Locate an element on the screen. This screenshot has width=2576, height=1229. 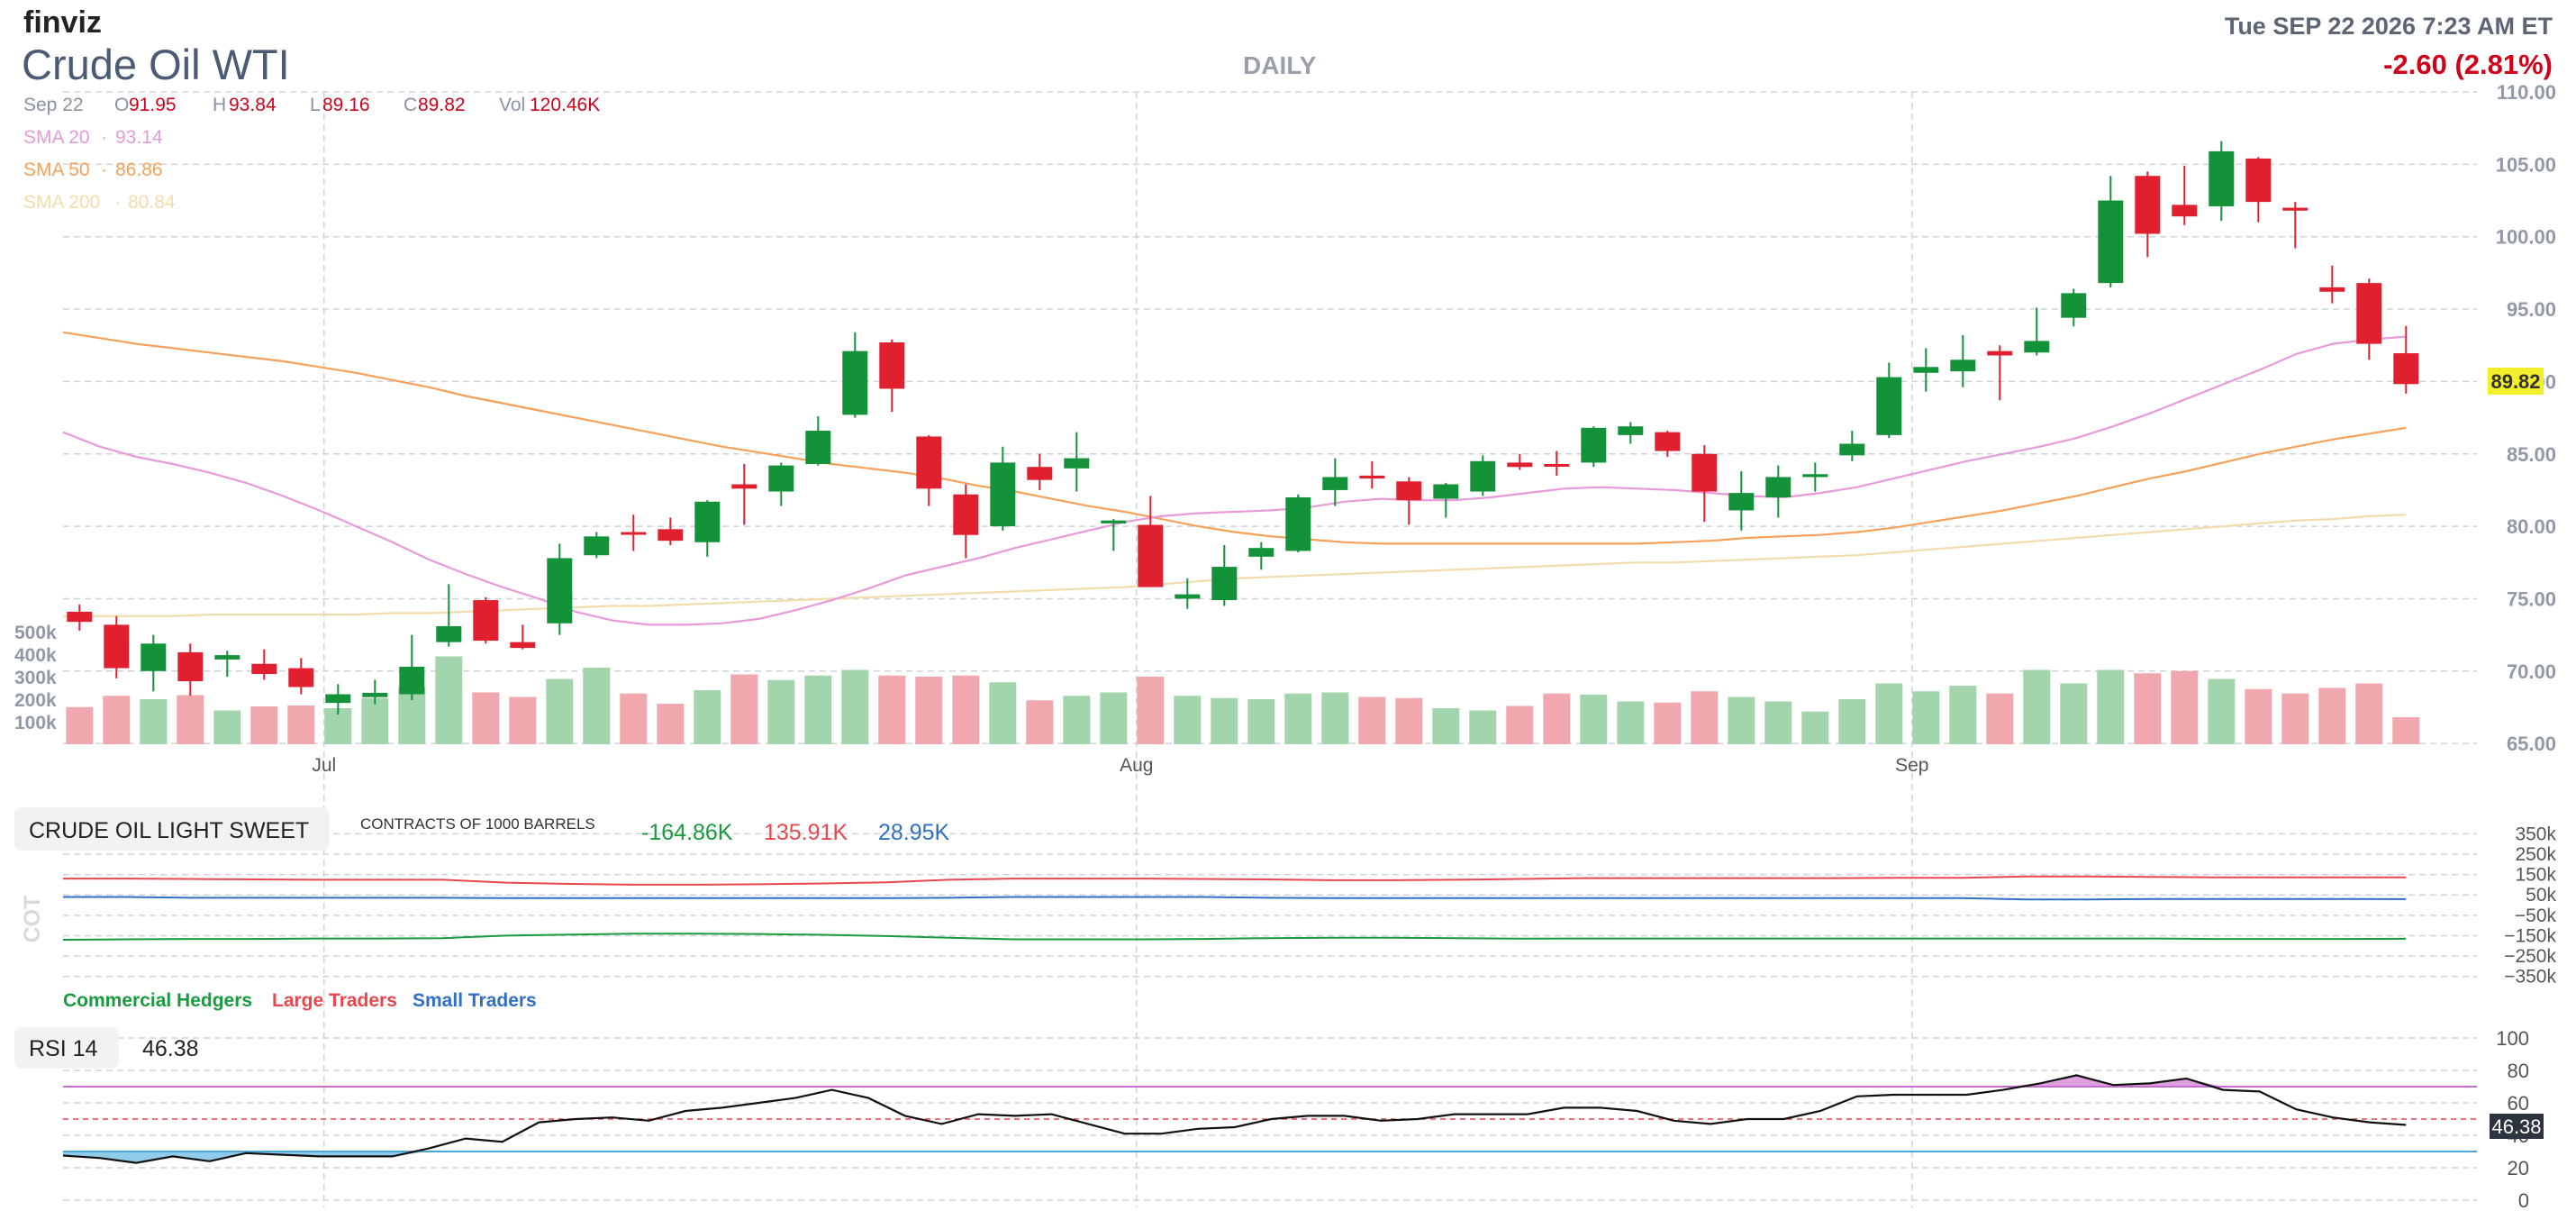
date-tick-label: Jul is located at coordinates (324, 765).